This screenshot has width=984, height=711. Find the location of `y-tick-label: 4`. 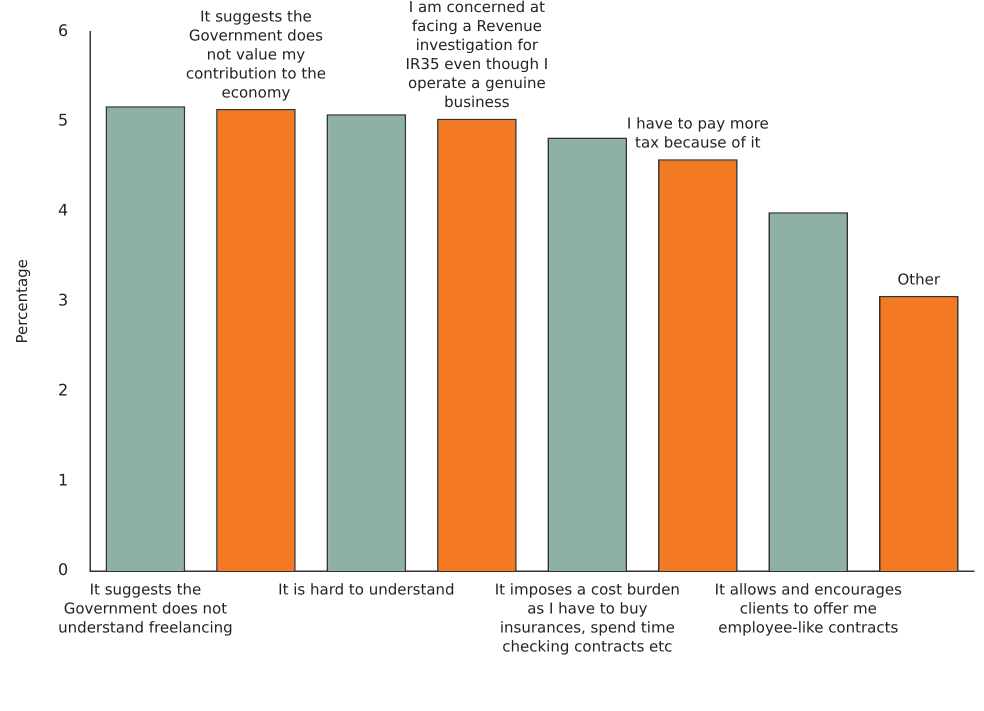

y-tick-label: 4 is located at coordinates (63, 210).